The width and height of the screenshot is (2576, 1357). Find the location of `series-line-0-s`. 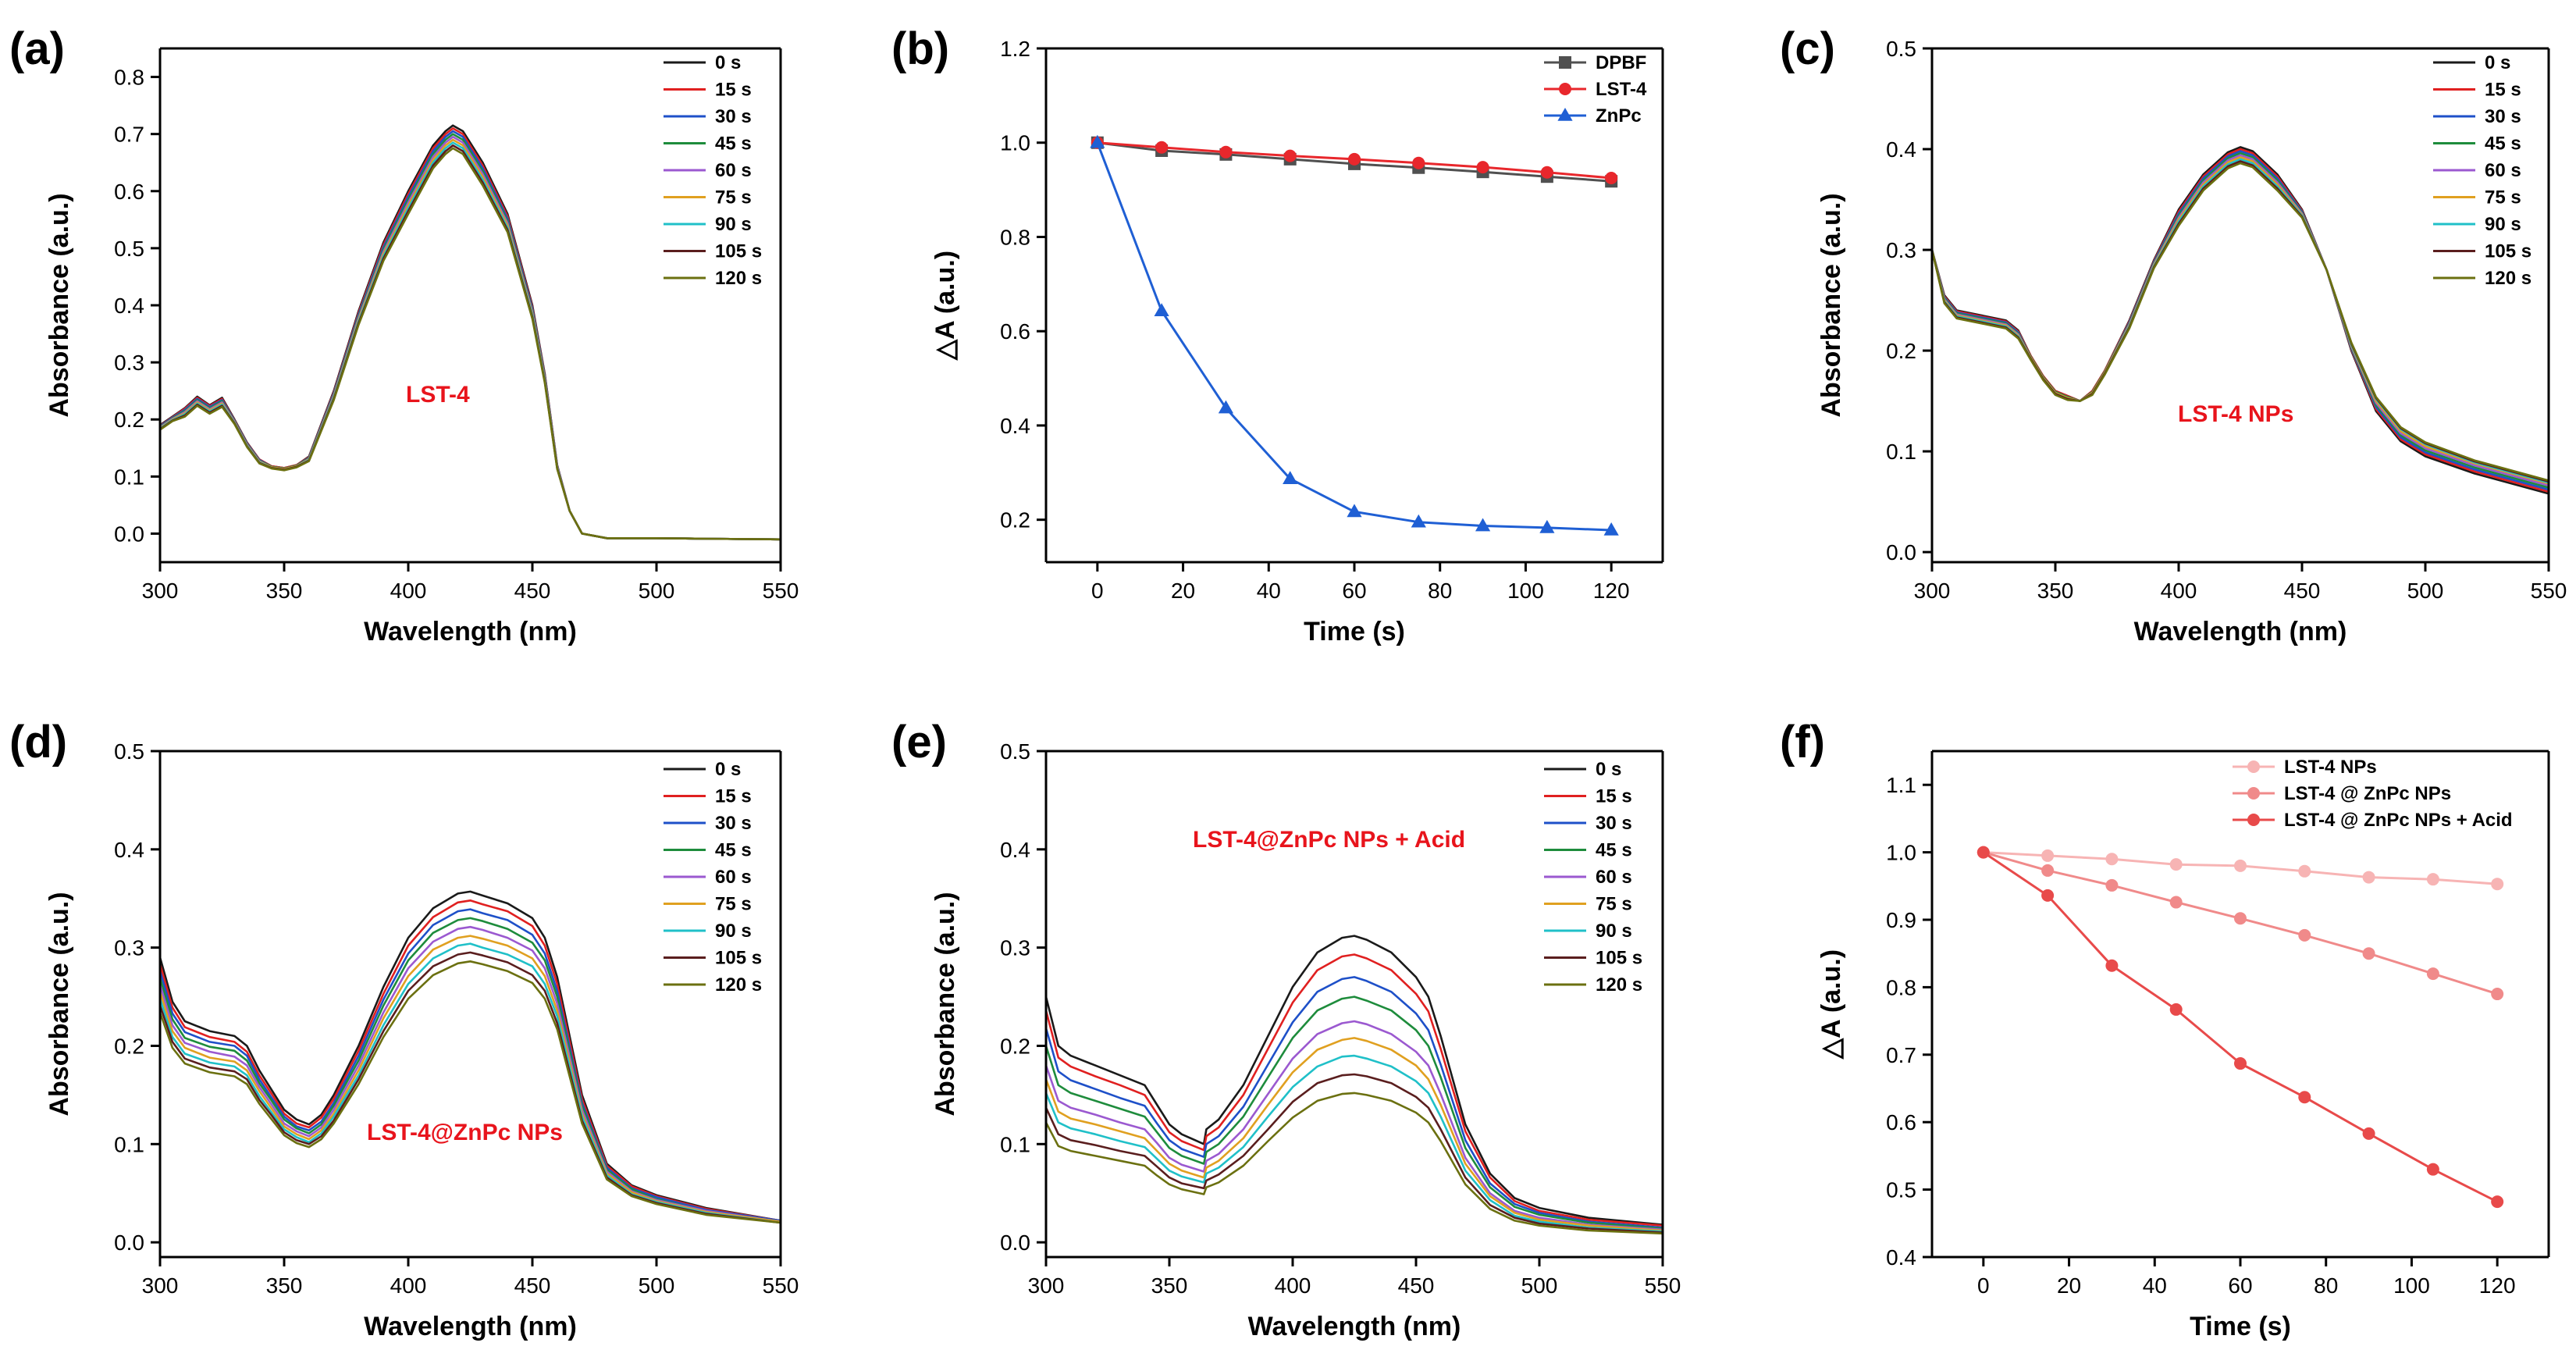

series-line-0-s is located at coordinates (1354, 1080).